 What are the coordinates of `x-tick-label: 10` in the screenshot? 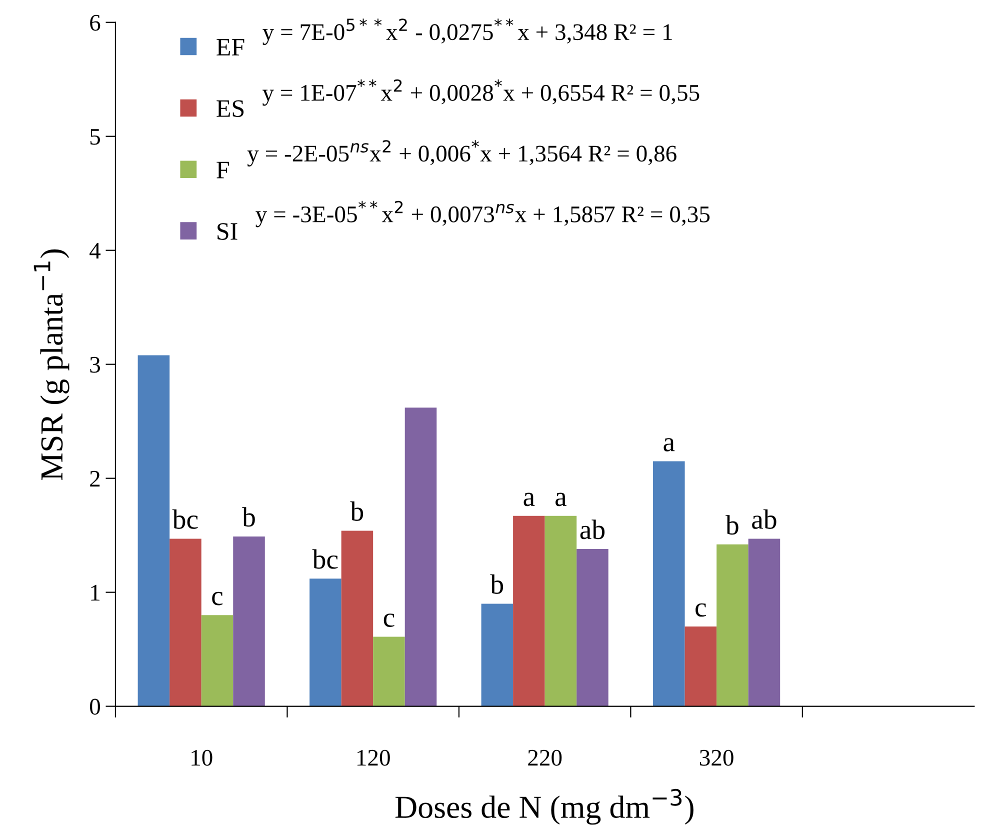 It's located at (202, 758).